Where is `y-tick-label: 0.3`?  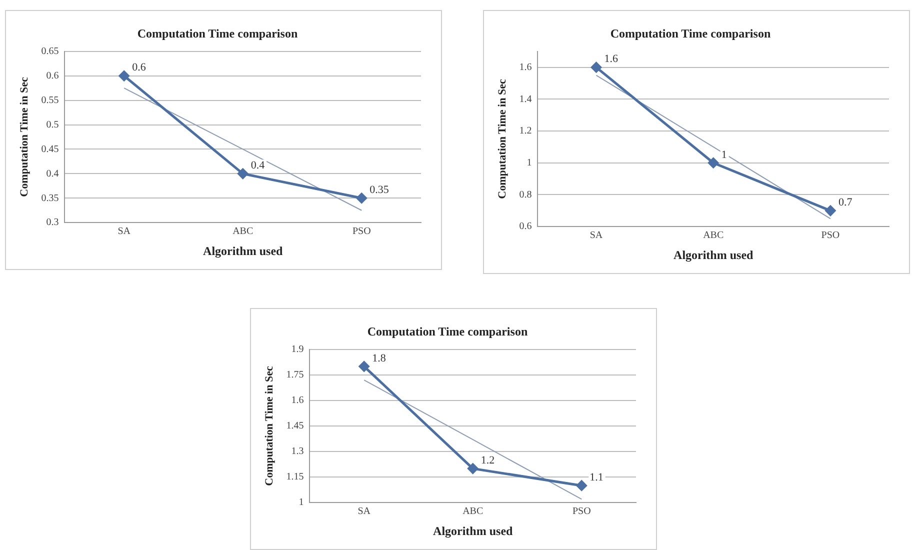 y-tick-label: 0.3 is located at coordinates (52, 222).